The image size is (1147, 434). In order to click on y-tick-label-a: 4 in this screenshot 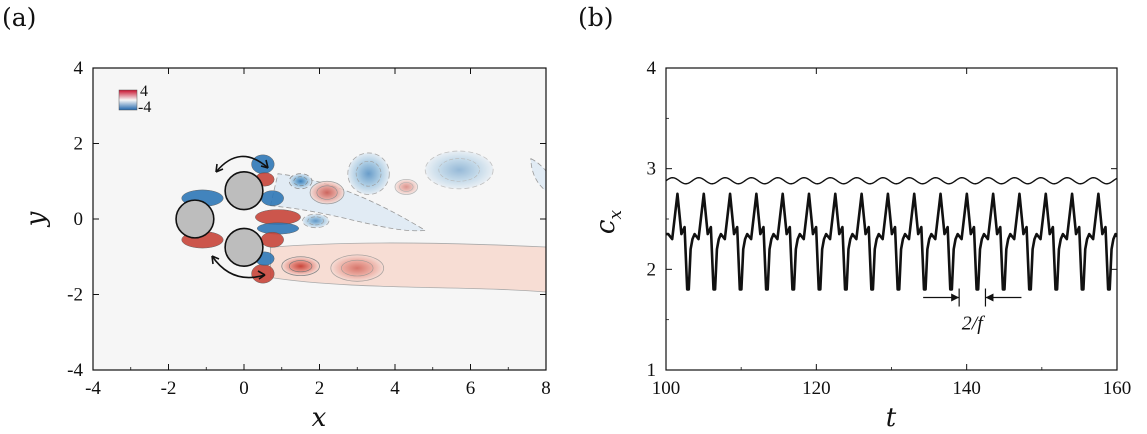, I will do `click(79, 68)`.